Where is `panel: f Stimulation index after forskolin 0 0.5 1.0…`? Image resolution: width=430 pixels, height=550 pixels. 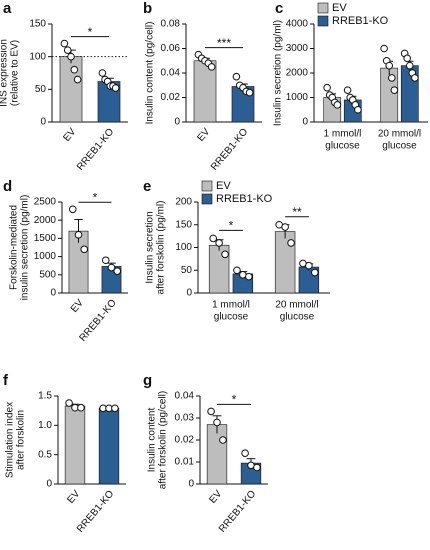
panel: f Stimulation index after forskolin 0 0.5 1.0… is located at coordinates (64, 453).